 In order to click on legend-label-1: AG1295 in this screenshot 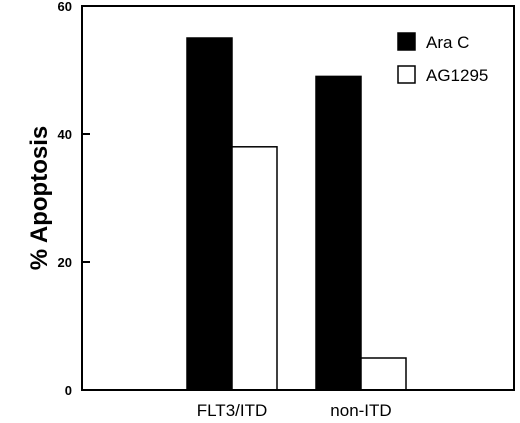, I will do `click(457, 75)`.